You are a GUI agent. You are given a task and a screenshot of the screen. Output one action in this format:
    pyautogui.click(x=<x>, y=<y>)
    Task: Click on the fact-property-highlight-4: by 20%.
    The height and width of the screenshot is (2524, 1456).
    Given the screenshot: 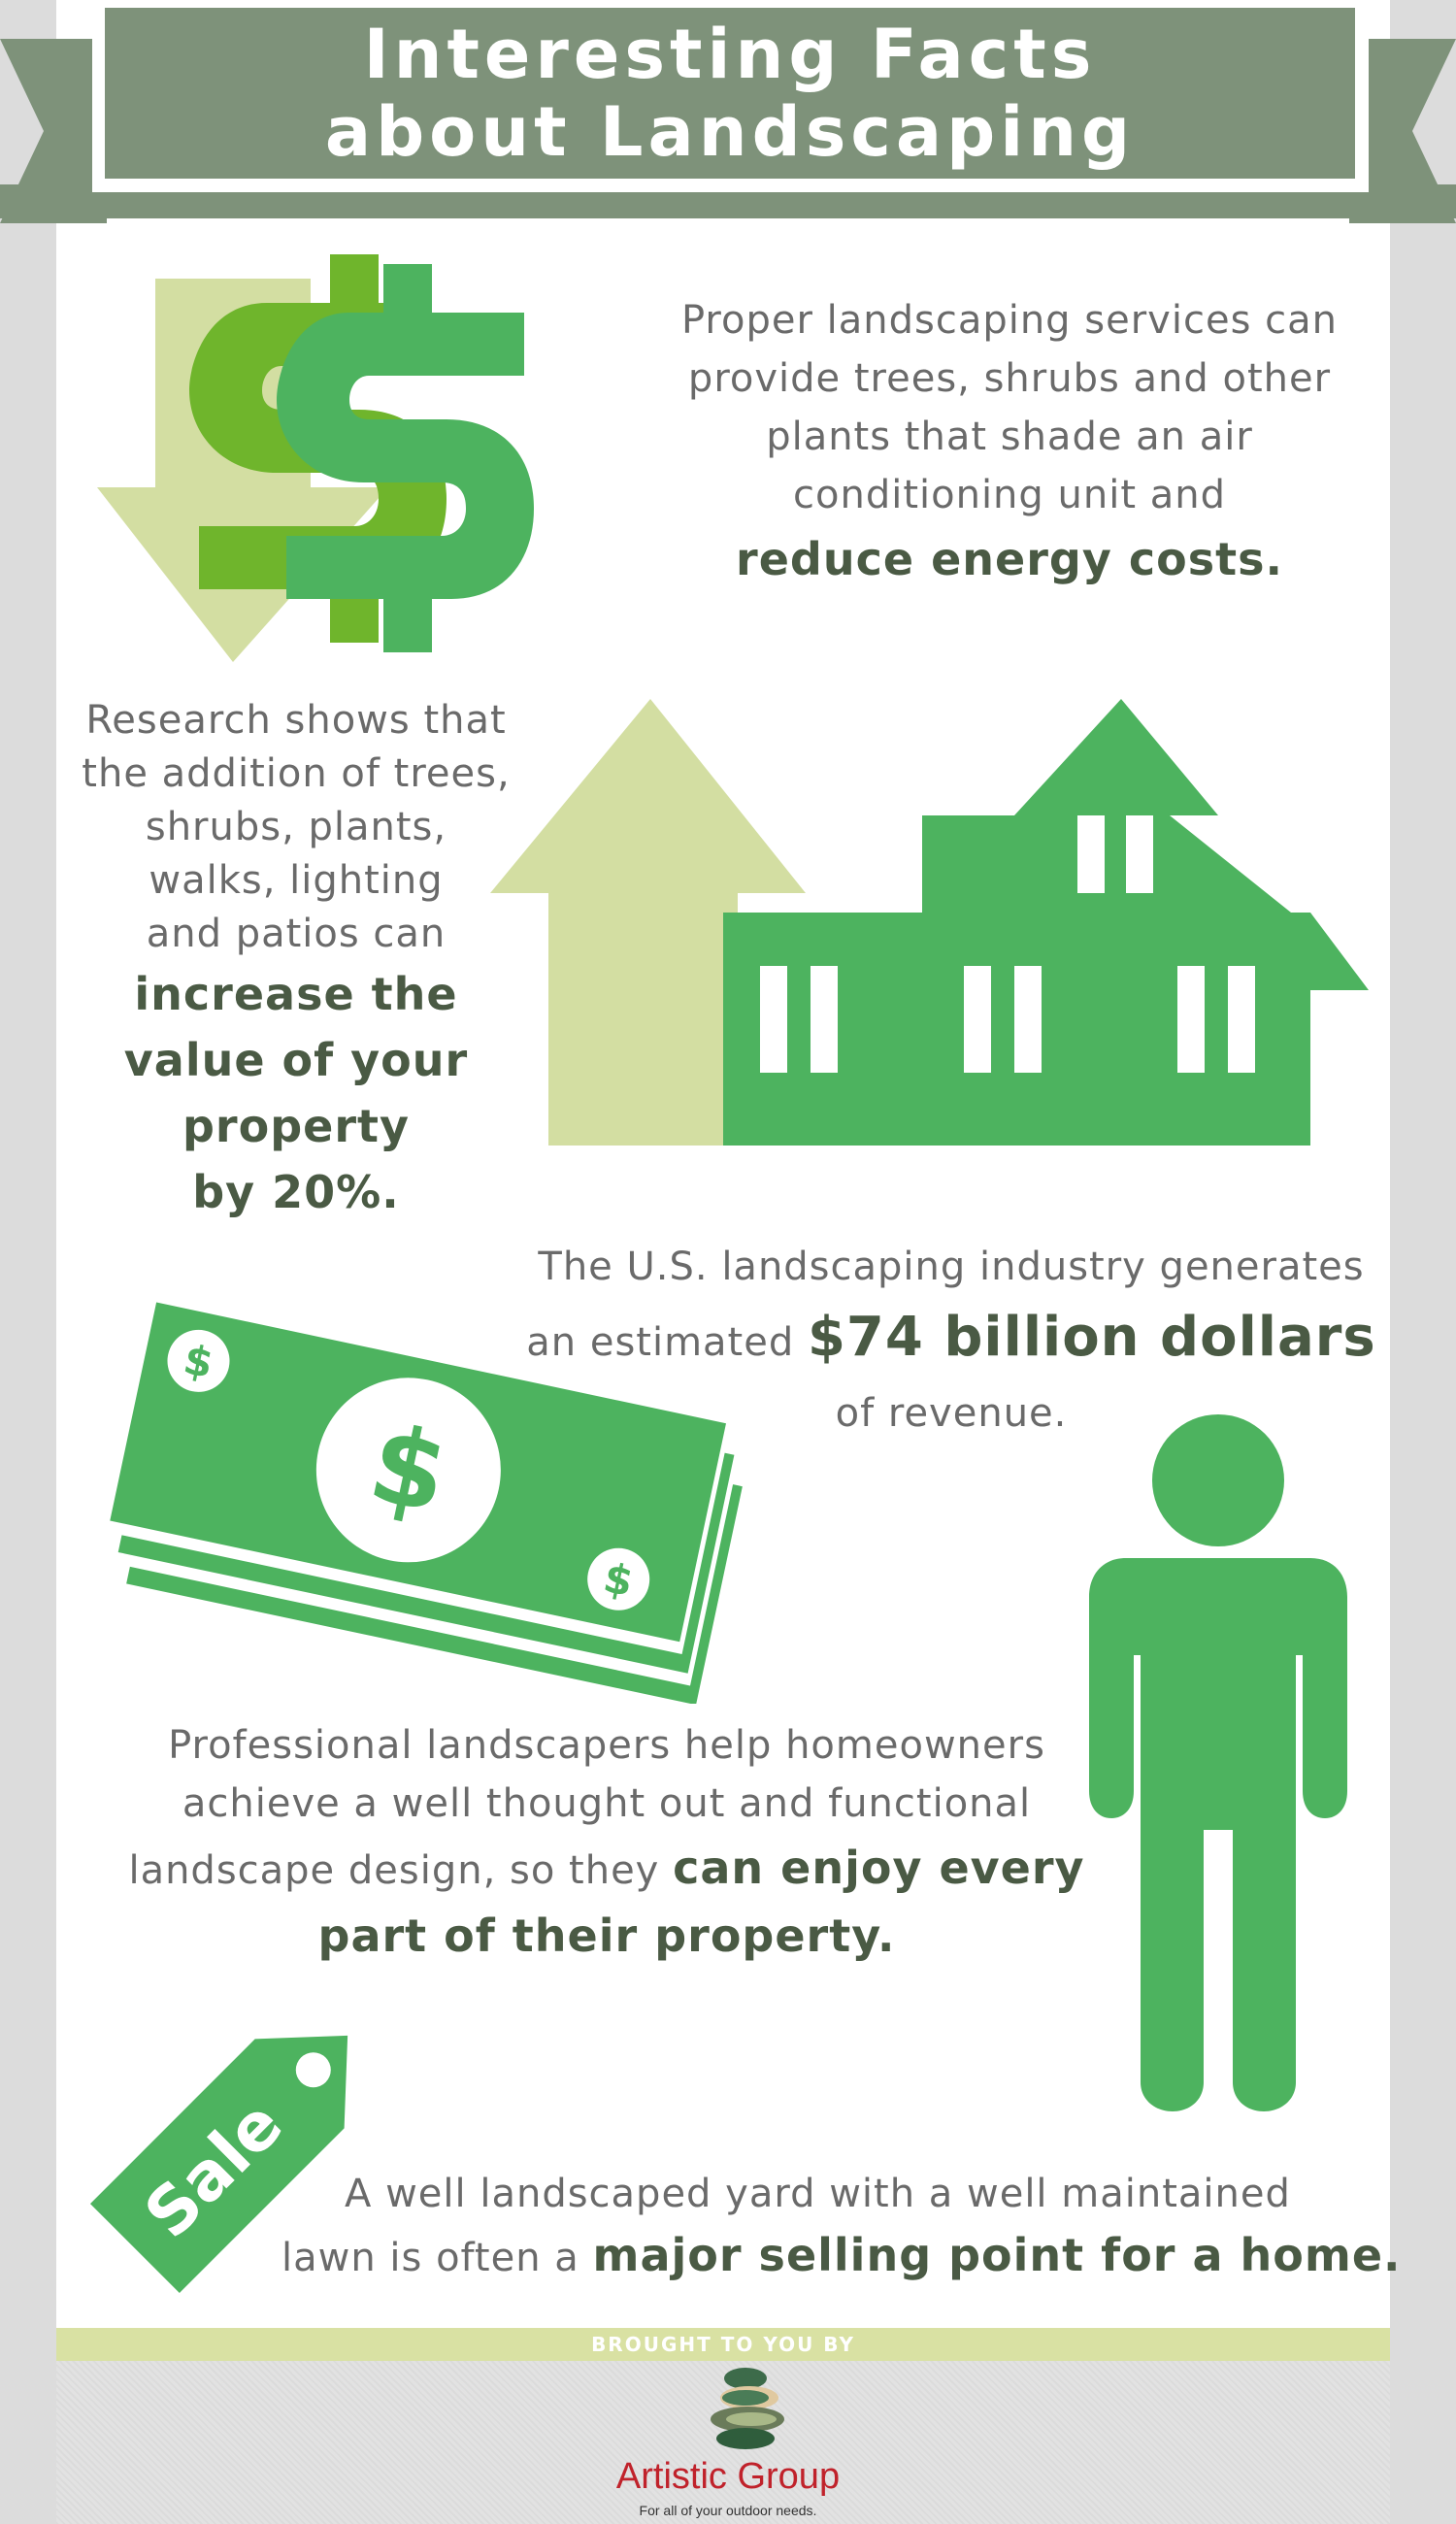 What is the action you would take?
    pyautogui.click(x=296, y=1192)
    